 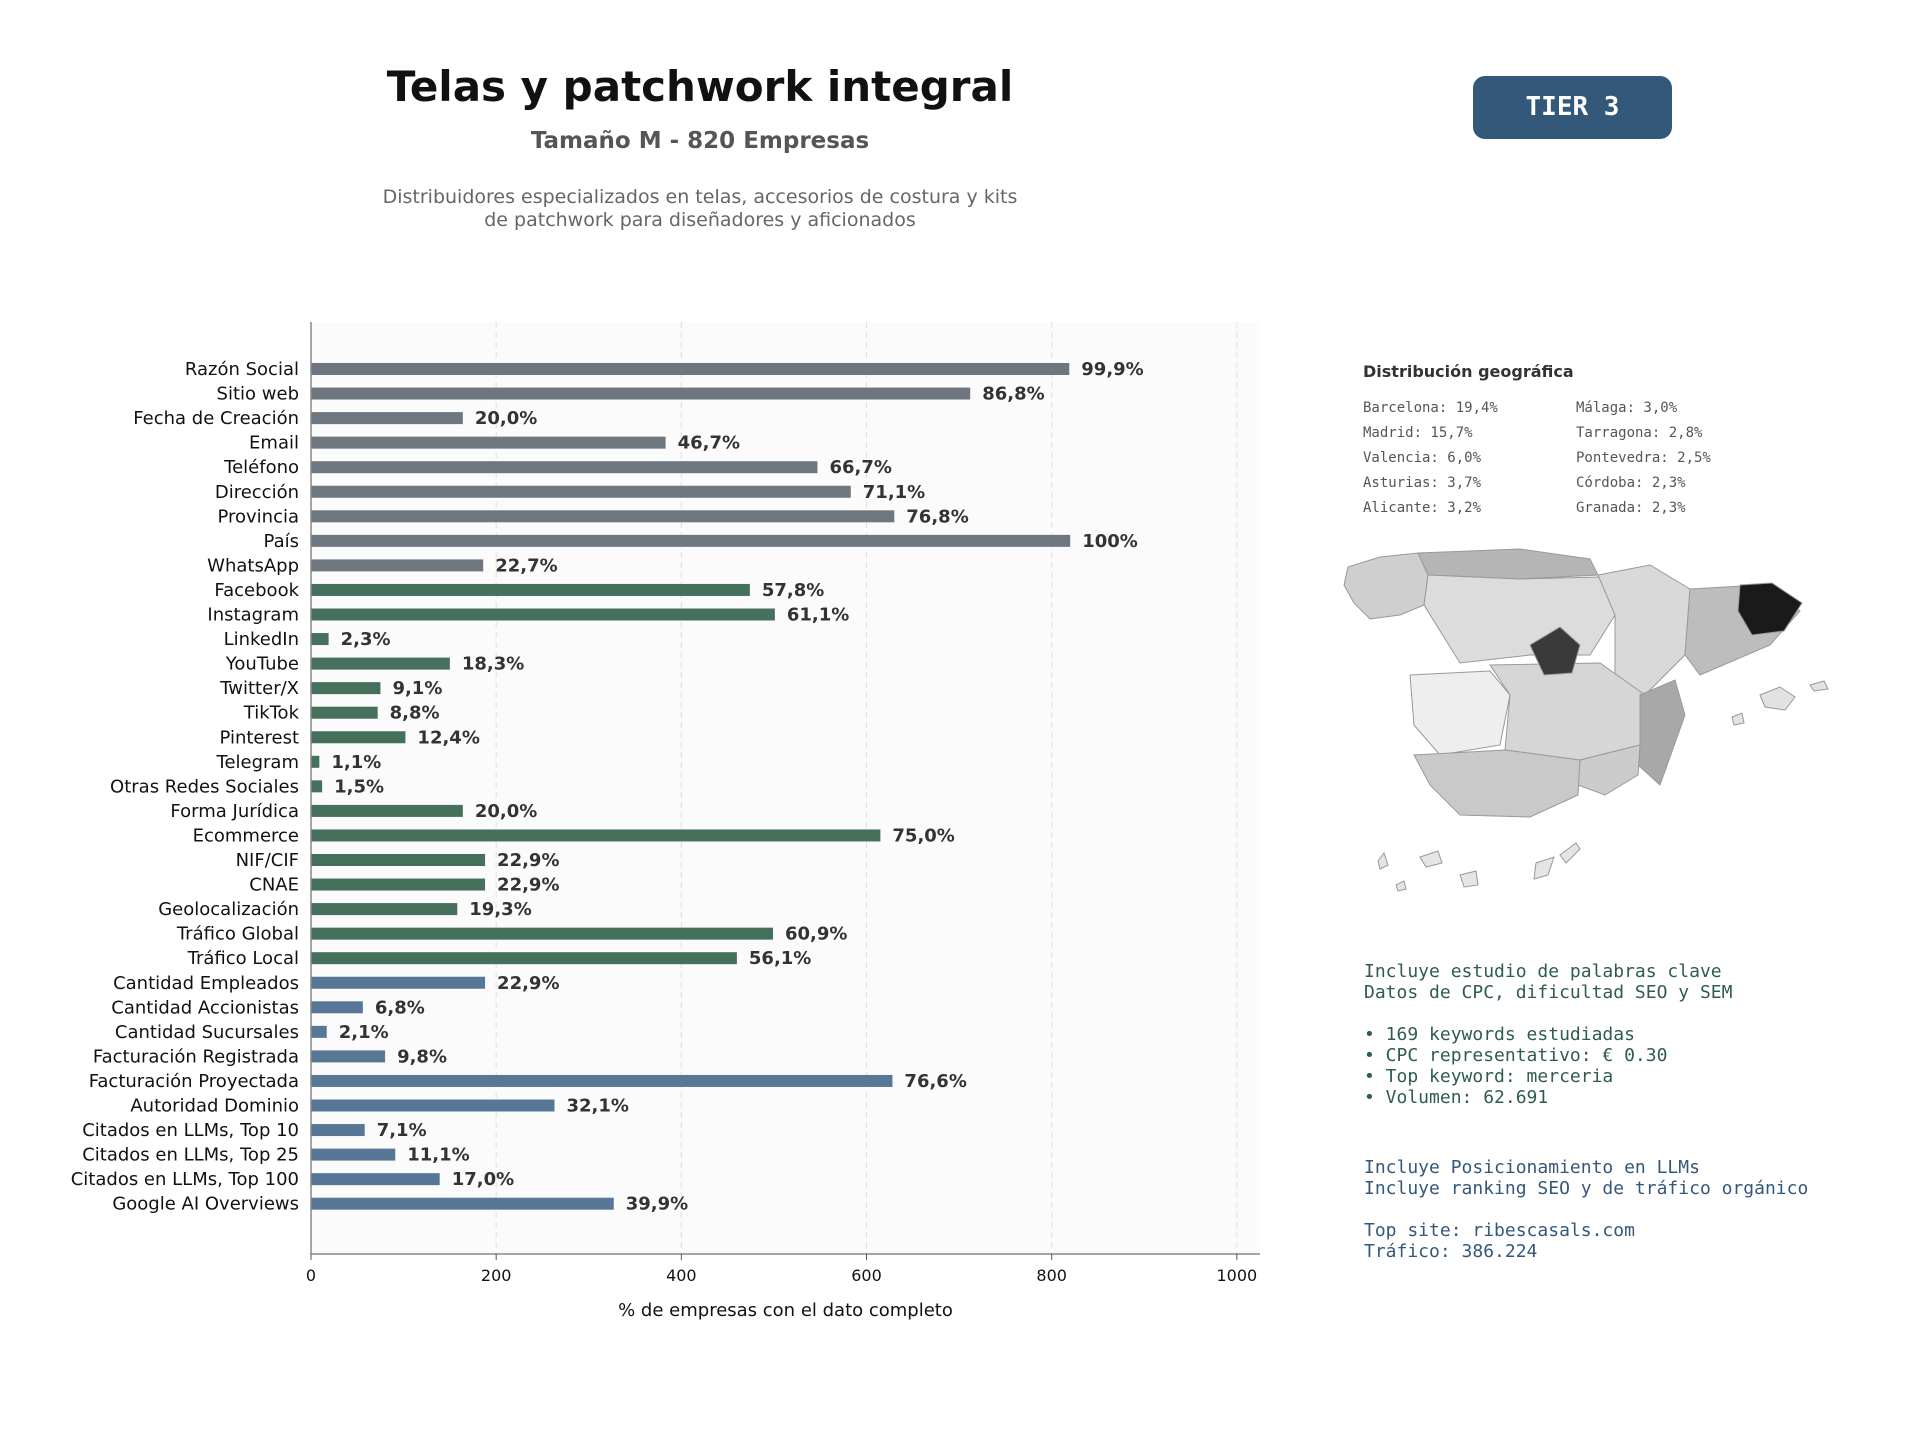 What do you see at coordinates (400, 1007) in the screenshot?
I see `data-label: 6,8%` at bounding box center [400, 1007].